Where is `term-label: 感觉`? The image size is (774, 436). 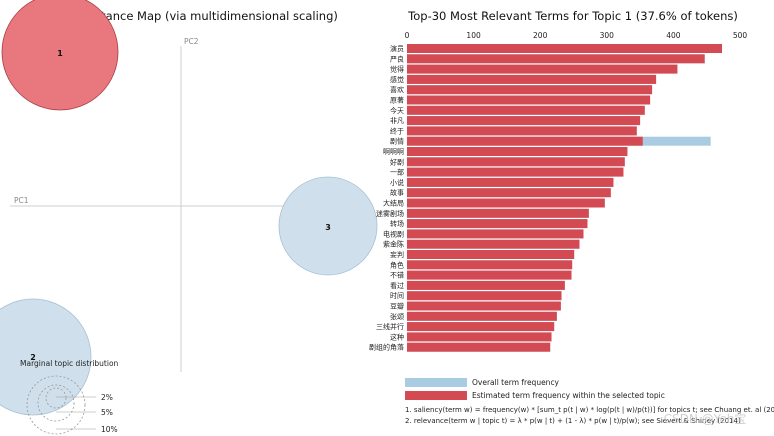
term-label: 感觉 is located at coordinates (397, 79).